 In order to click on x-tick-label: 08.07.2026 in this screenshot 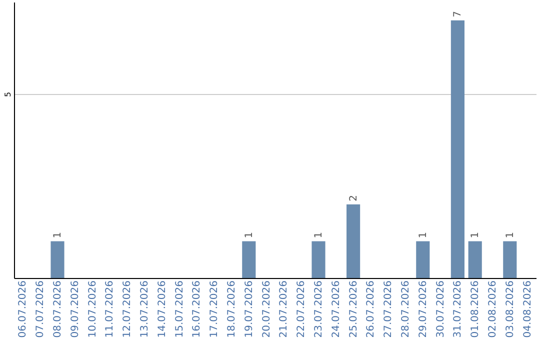, I will do `click(58, 309)`.